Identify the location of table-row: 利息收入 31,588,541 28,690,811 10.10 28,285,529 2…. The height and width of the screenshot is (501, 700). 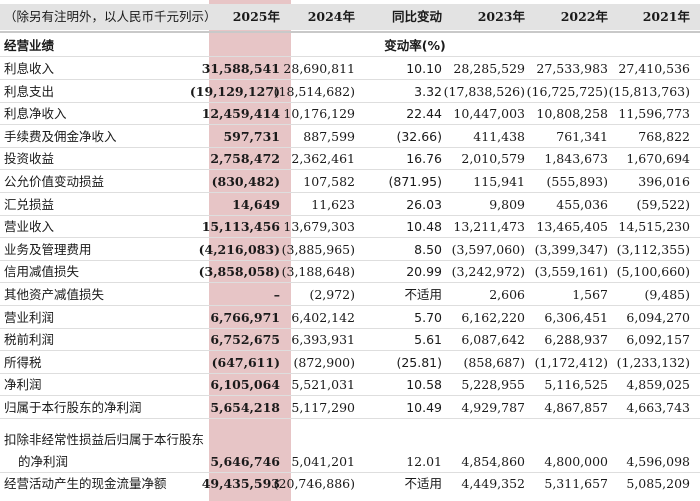
(350, 69).